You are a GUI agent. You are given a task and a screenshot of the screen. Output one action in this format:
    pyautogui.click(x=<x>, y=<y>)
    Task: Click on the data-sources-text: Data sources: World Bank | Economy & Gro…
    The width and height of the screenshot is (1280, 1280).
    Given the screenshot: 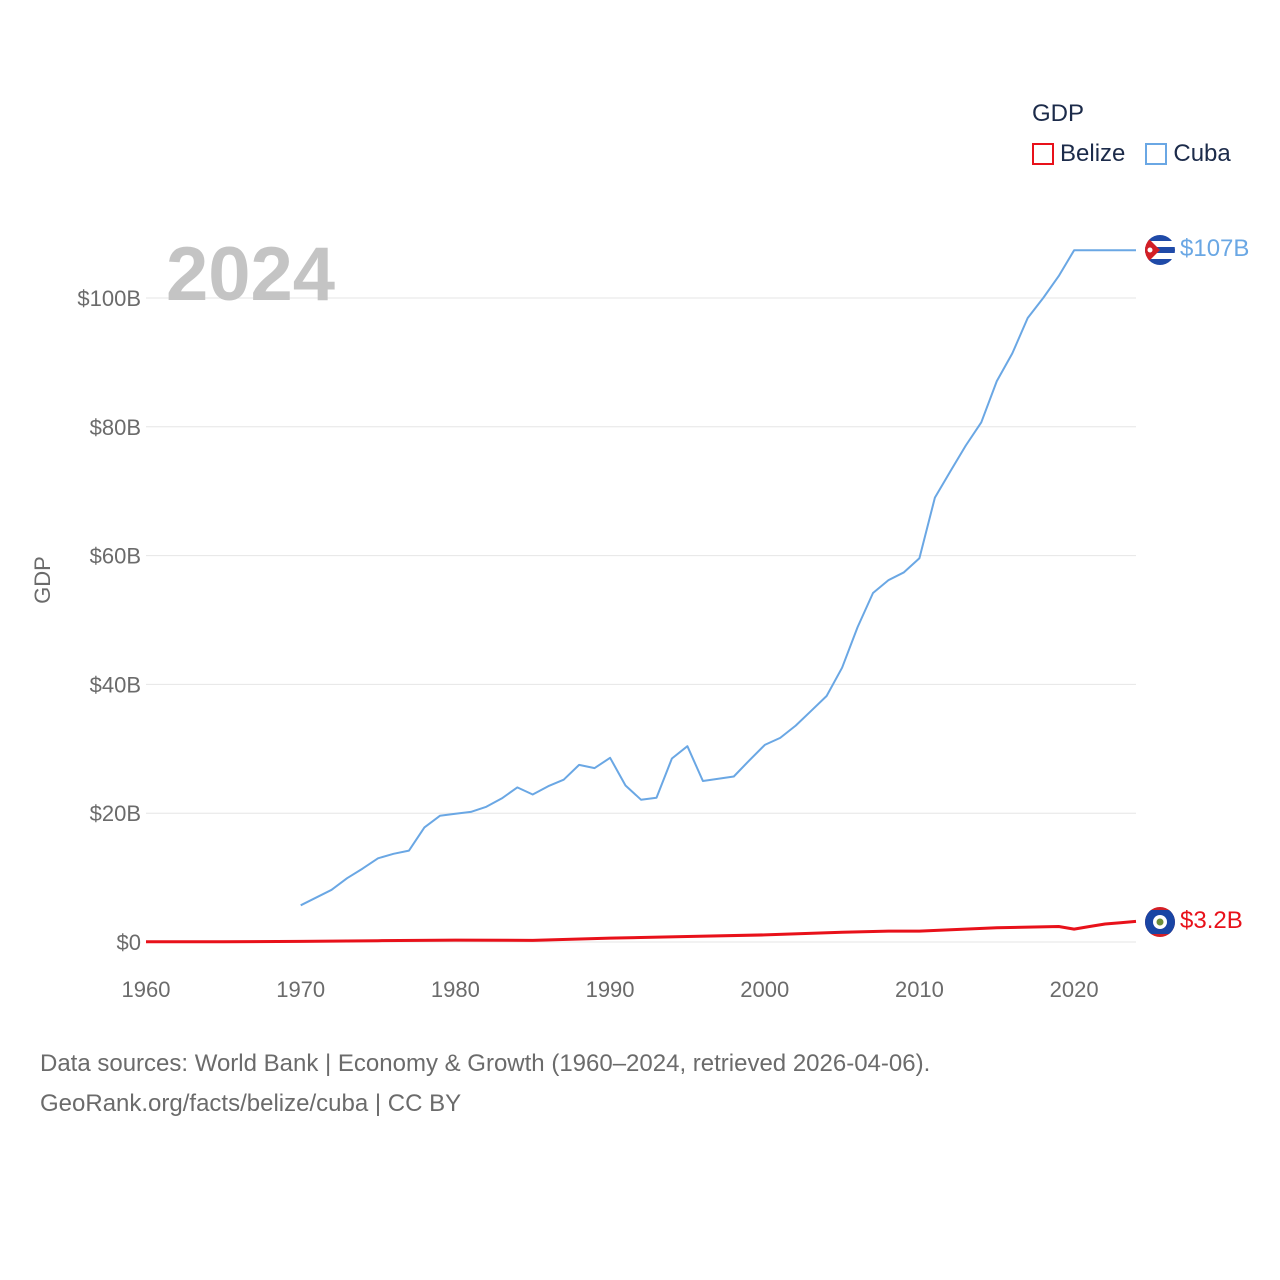 What is the action you would take?
    pyautogui.click(x=485, y=1063)
    